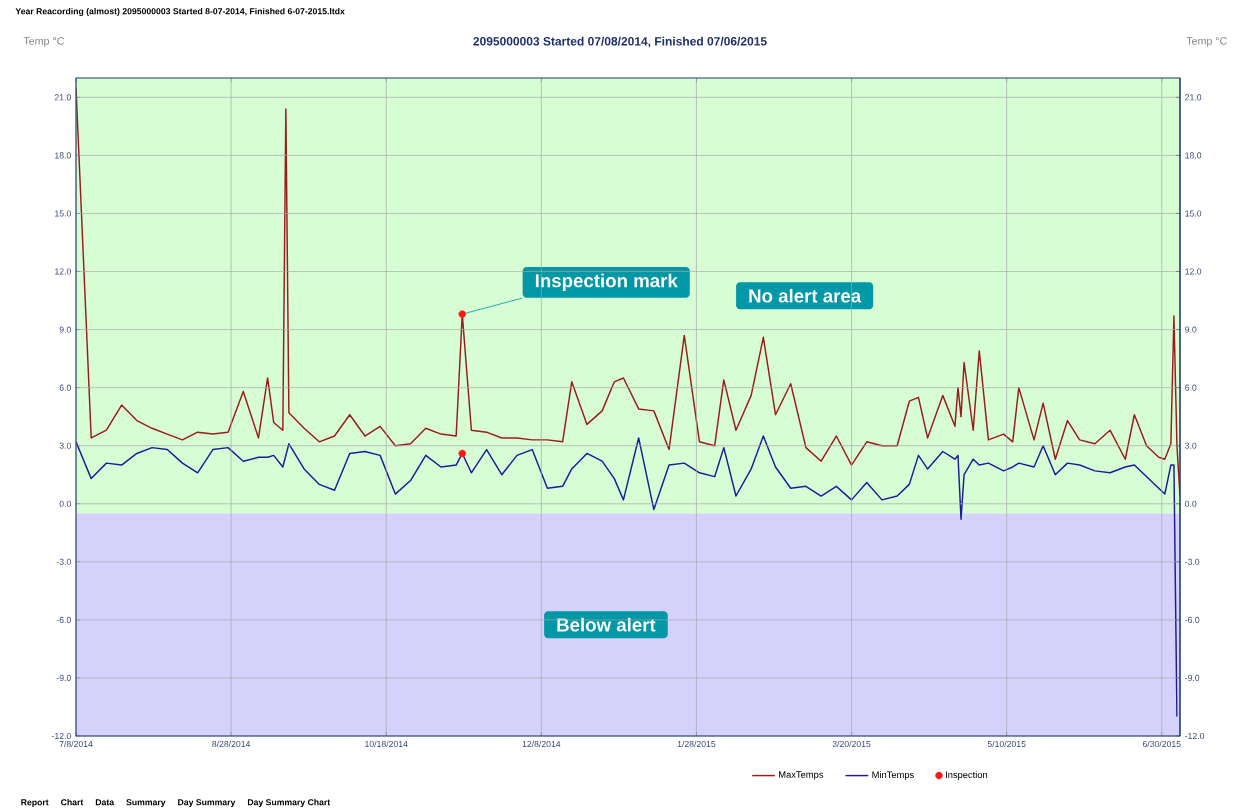  What do you see at coordinates (63, 677) in the screenshot?
I see `y-tick-label: -9.0` at bounding box center [63, 677].